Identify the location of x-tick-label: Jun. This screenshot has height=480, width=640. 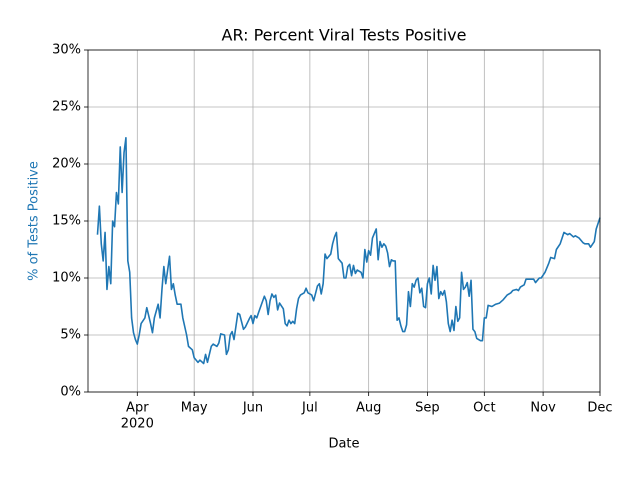
(252, 408).